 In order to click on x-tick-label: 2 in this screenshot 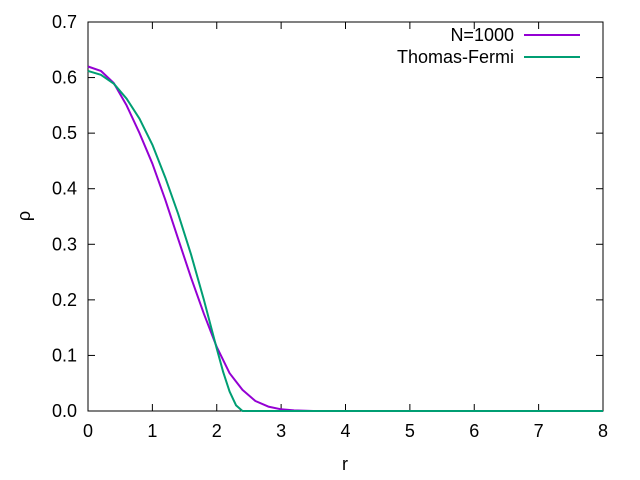, I will do `click(217, 431)`.